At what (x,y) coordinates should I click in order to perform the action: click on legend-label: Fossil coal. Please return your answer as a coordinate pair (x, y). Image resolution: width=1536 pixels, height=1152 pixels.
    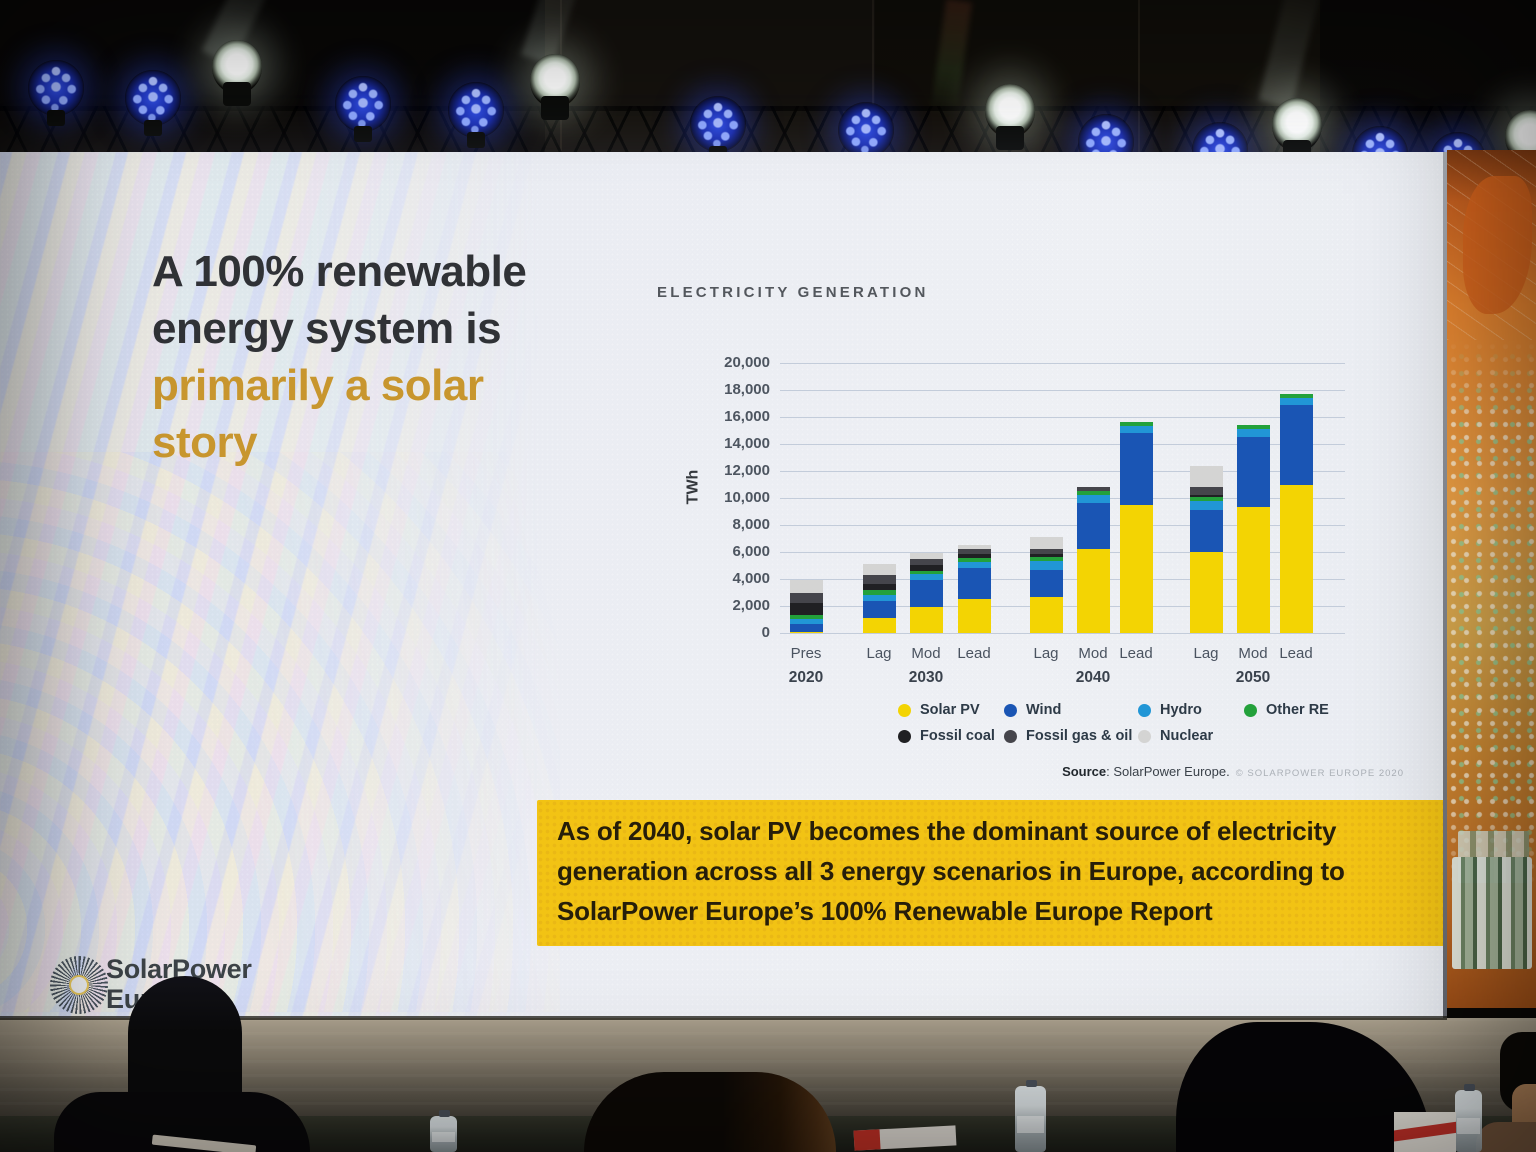
    Looking at the image, I should click on (957, 736).